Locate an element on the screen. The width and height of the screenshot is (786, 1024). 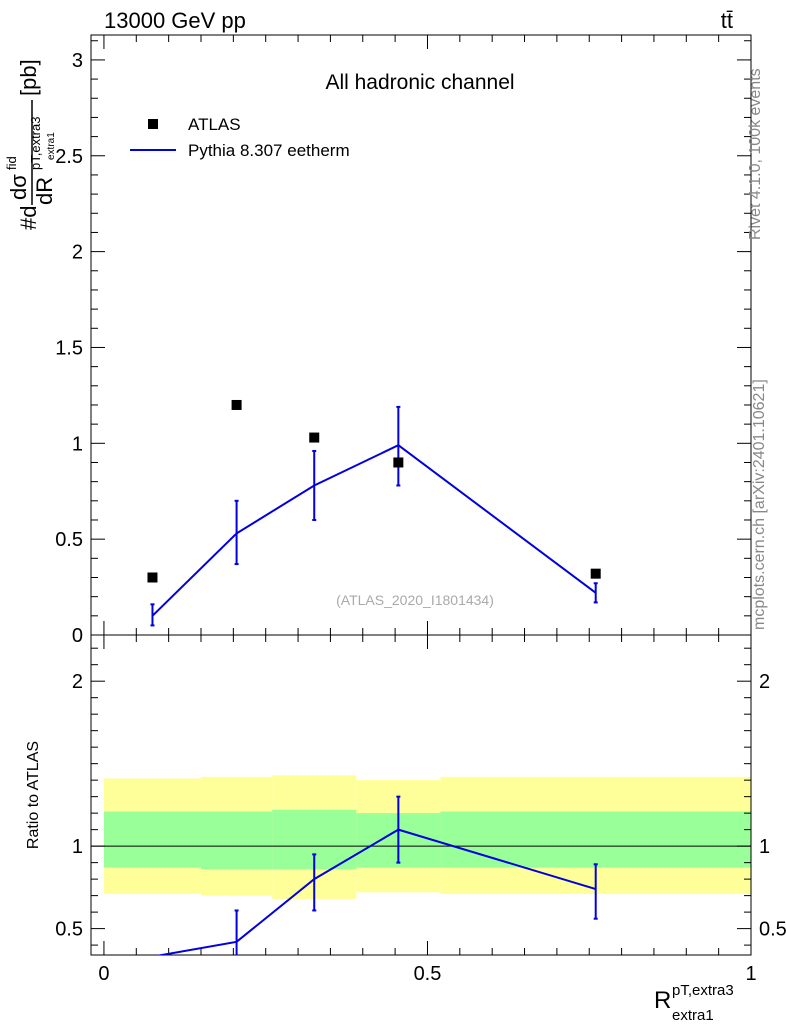
ratio-y-tick-label-right: 1 is located at coordinates (764, 847).